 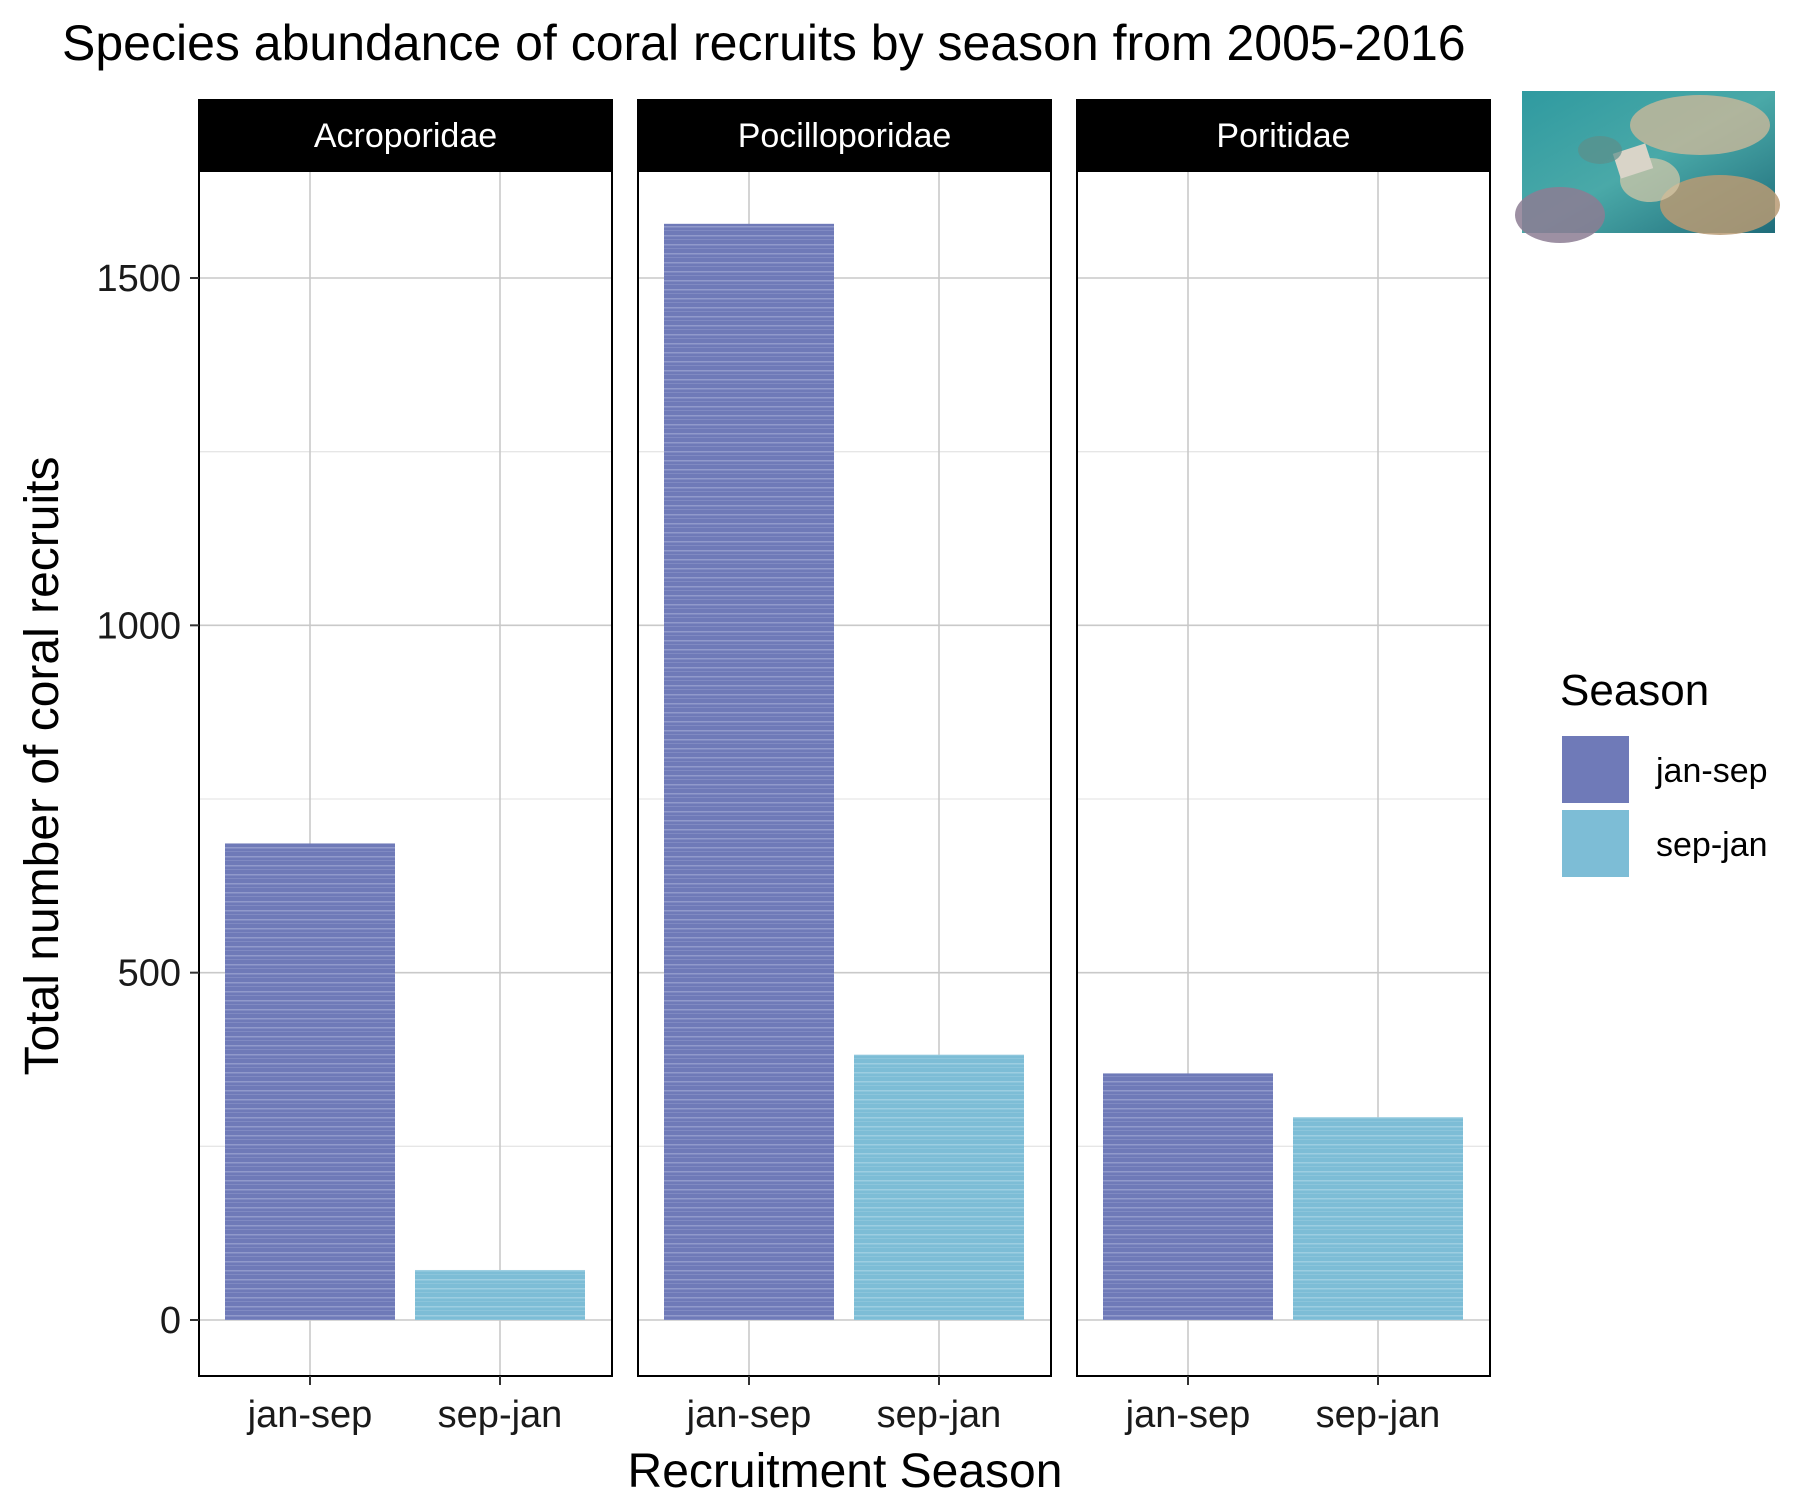 I want to click on y-tick-label: 1500, so click(x=138, y=279).